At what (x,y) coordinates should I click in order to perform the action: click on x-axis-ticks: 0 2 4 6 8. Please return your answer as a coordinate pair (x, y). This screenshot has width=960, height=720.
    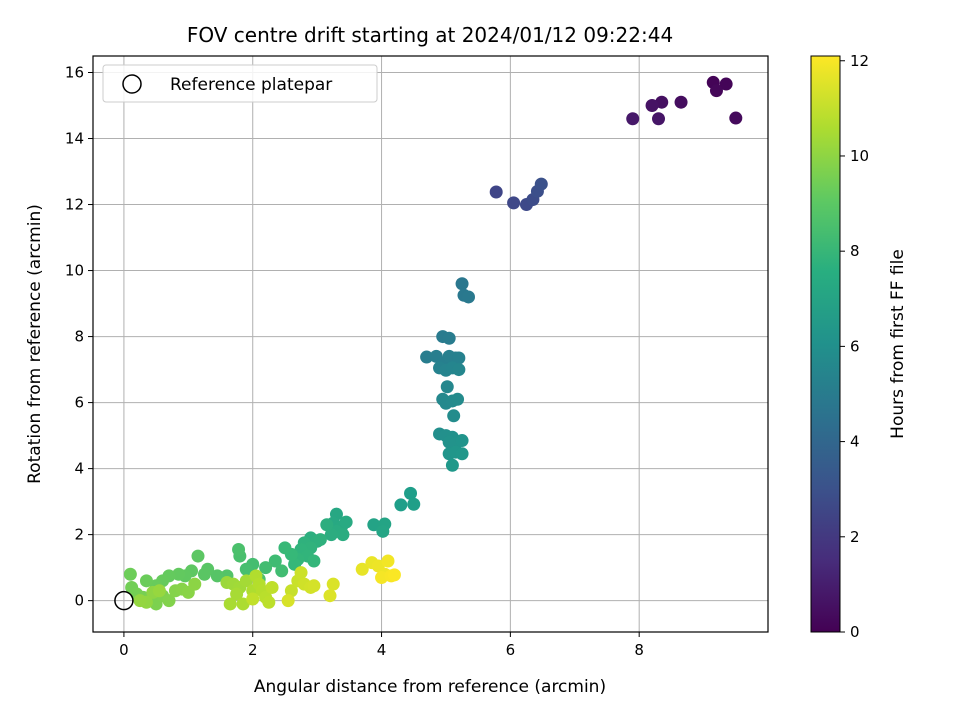
    Looking at the image, I should click on (381, 645).